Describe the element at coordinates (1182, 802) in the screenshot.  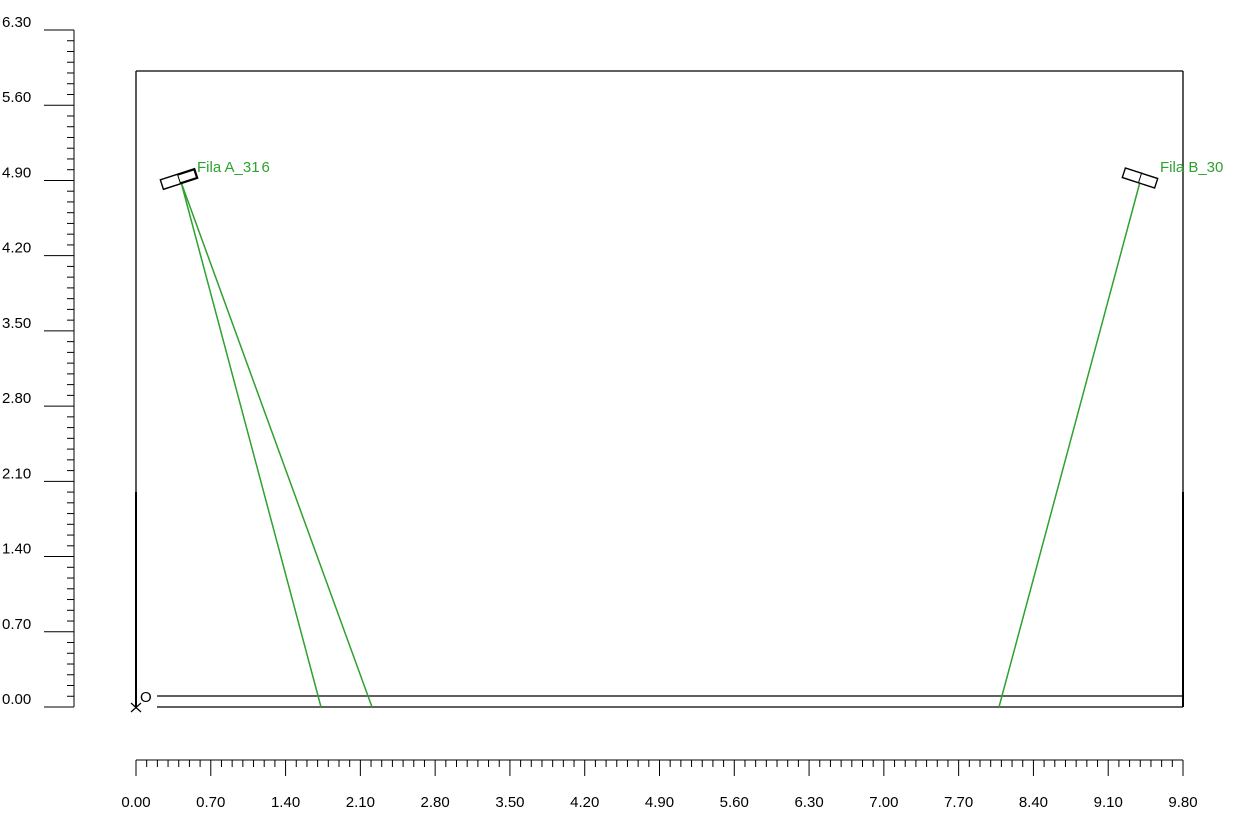
I see `x-tick-label: 9.80` at that location.